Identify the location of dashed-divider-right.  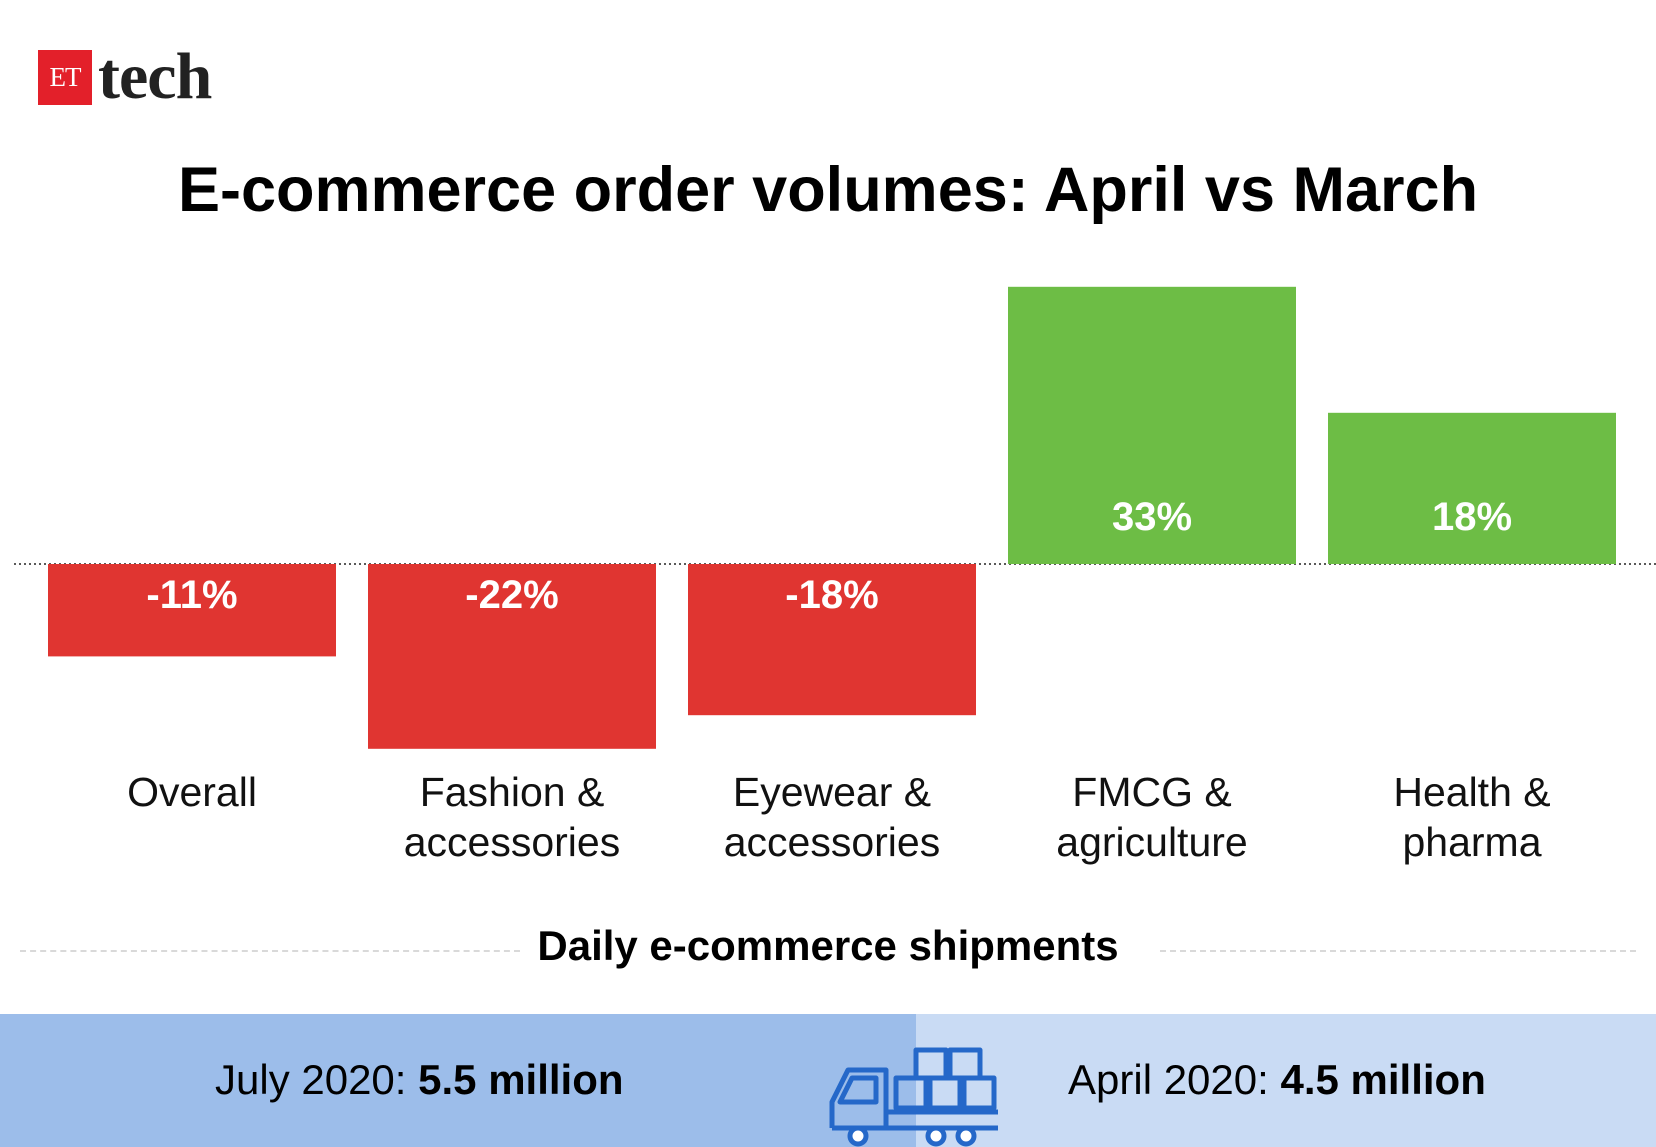
(1398, 951).